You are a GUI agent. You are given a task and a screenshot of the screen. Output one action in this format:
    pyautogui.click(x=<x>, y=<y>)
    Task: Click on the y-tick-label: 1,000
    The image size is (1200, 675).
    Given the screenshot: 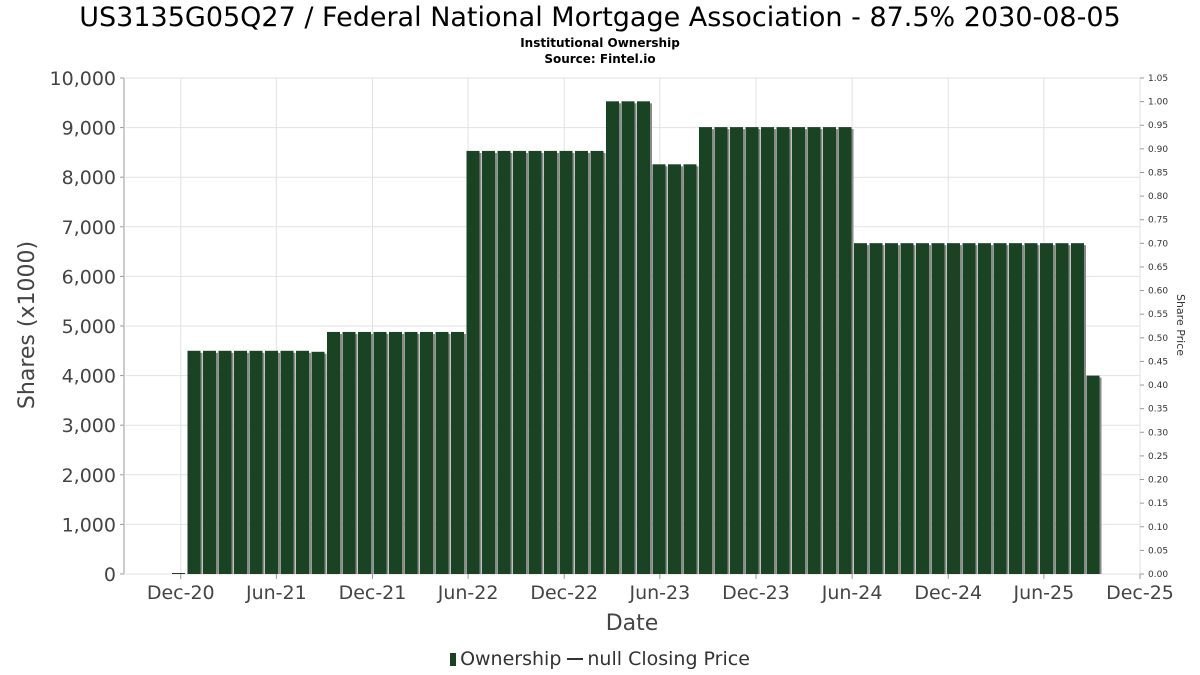 What is the action you would take?
    pyautogui.click(x=89, y=525)
    